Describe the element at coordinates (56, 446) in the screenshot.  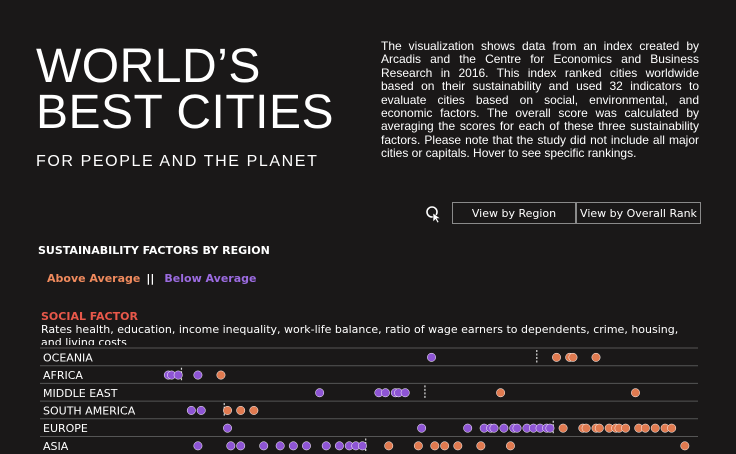
I see `region-label: ASIA` at that location.